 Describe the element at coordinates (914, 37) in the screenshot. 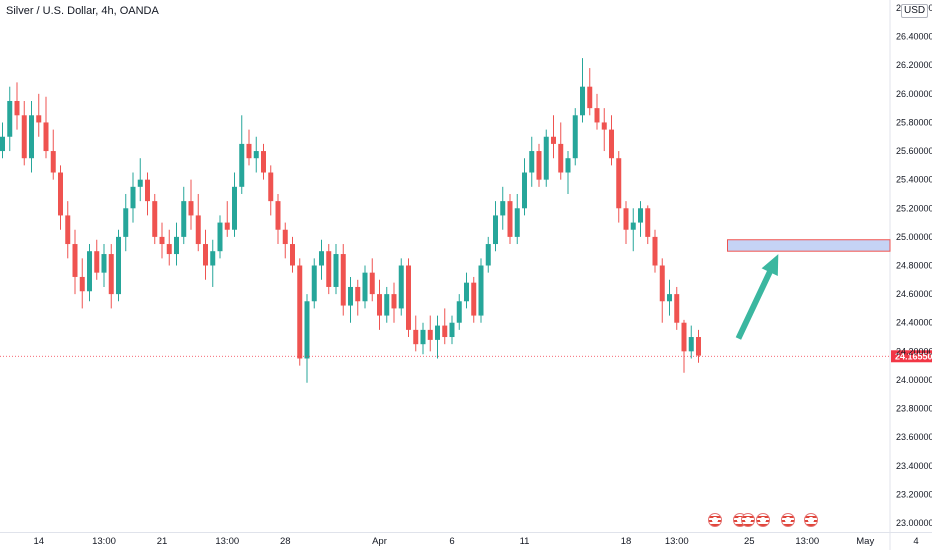

I see `price-tick-label: 26.40000` at that location.